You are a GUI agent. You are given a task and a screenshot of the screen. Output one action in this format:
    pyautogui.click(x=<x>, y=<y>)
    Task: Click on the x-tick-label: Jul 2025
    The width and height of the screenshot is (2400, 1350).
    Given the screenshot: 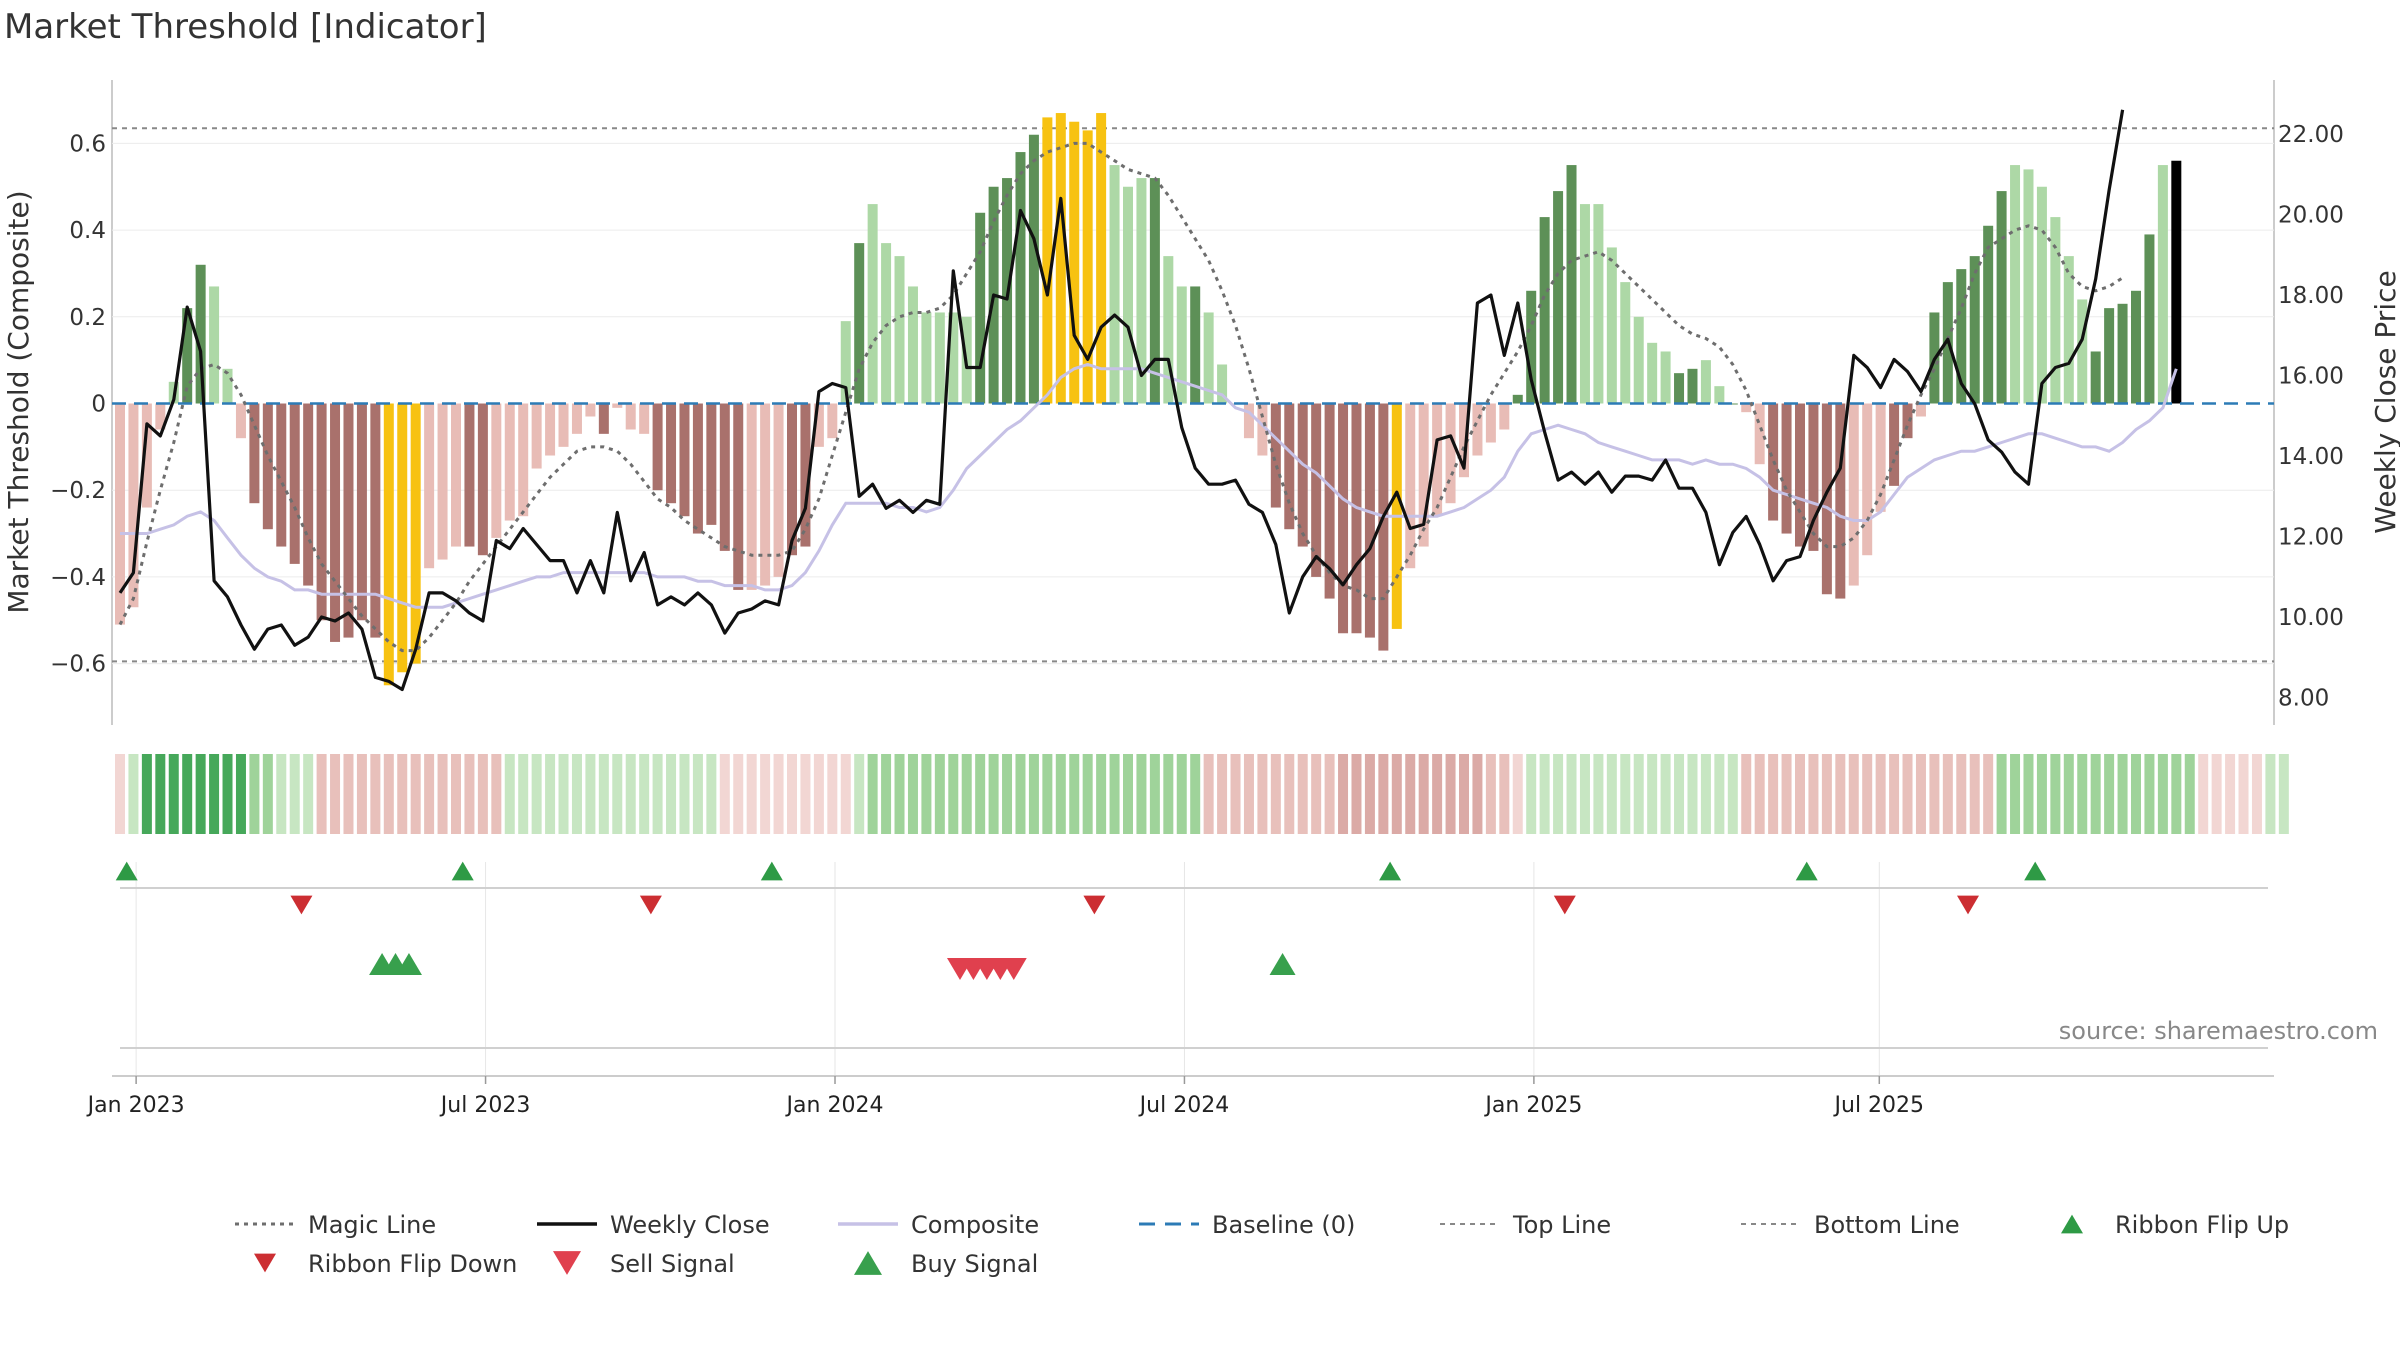 What is the action you would take?
    pyautogui.click(x=1879, y=1105)
    